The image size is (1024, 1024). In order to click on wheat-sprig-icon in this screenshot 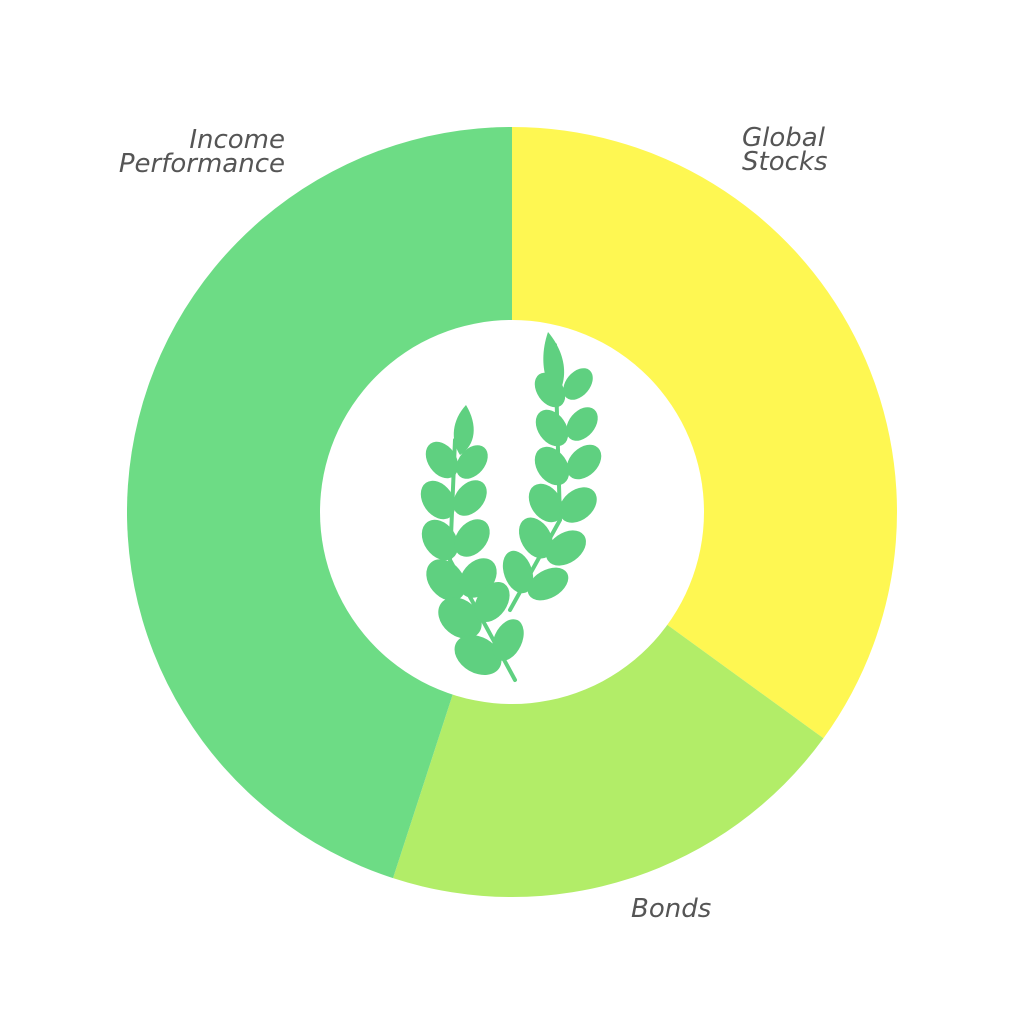, I will do `click(511, 507)`.